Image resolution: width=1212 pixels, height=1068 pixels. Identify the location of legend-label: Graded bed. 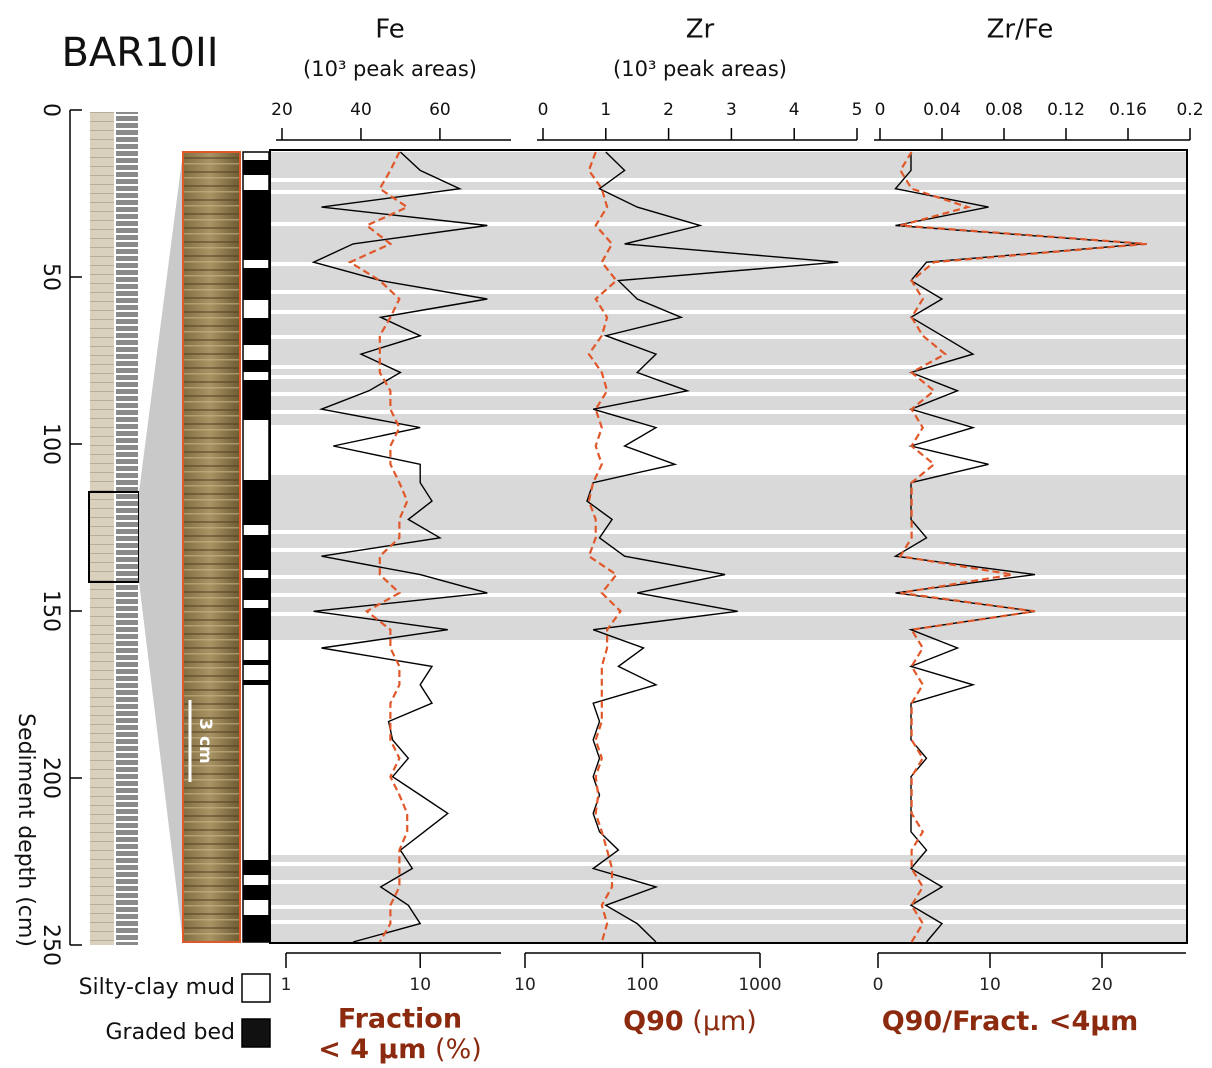
(171, 1032).